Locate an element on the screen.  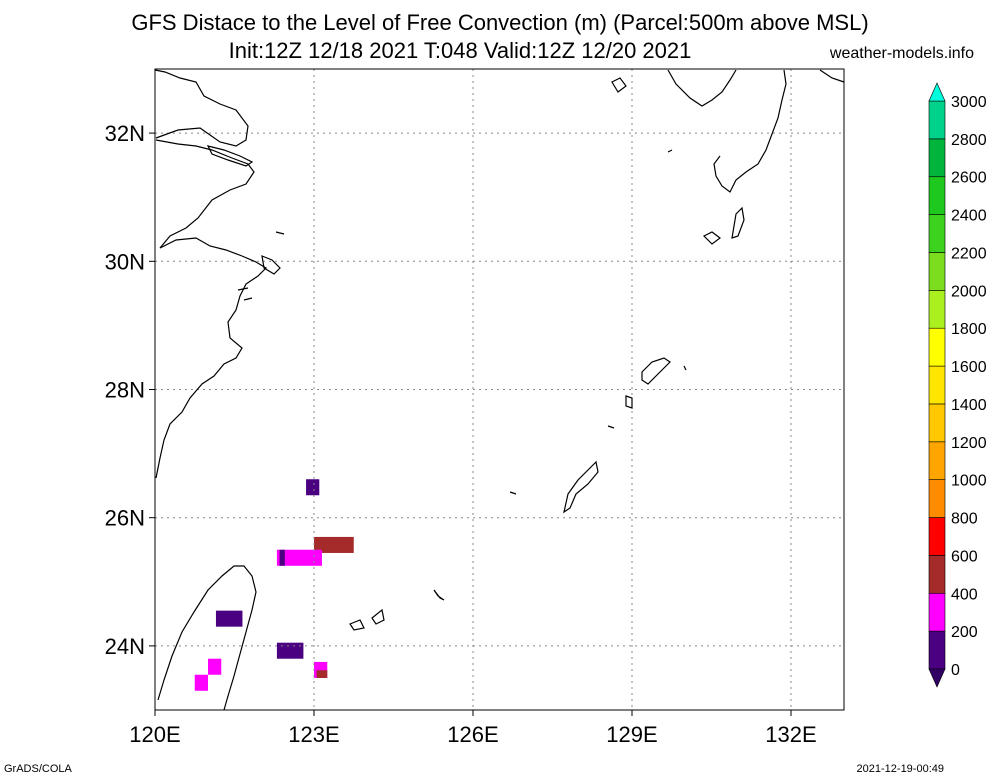
colorbar-label: 3000 is located at coordinates (969, 102).